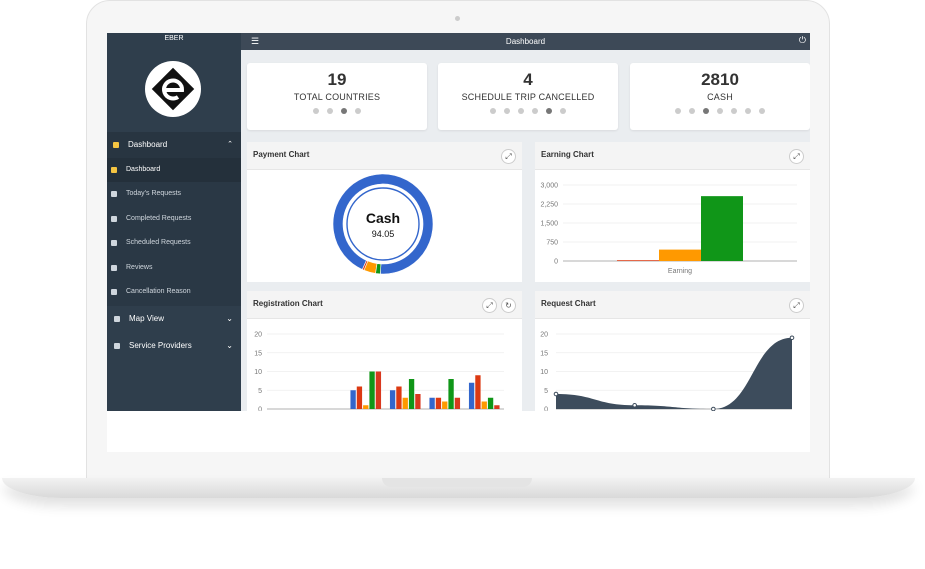  Describe the element at coordinates (288, 303) in the screenshot. I see `panel-title: Registration Chart` at that location.